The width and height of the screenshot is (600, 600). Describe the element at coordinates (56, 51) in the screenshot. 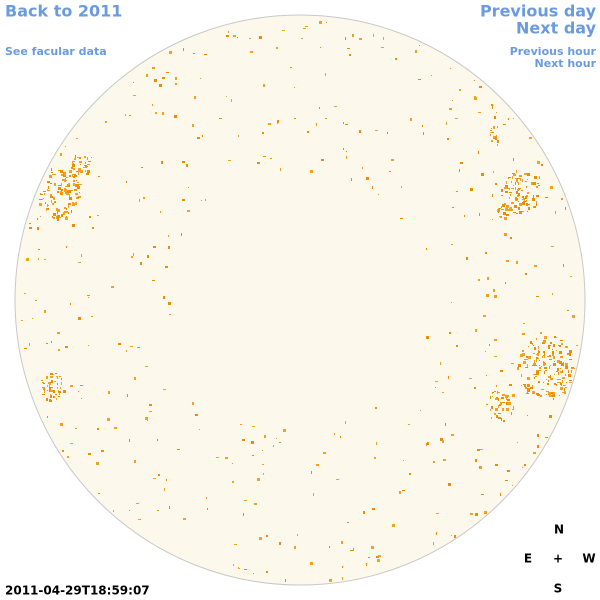

I see `facular-link: See facular data` at that location.